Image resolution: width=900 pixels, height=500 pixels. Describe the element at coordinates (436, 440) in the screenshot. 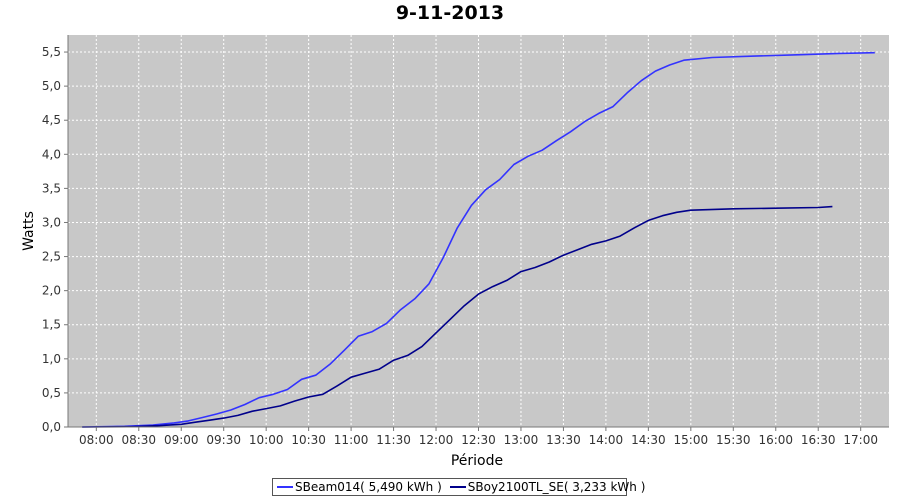

I see `x-tick-label: 12:00` at that location.